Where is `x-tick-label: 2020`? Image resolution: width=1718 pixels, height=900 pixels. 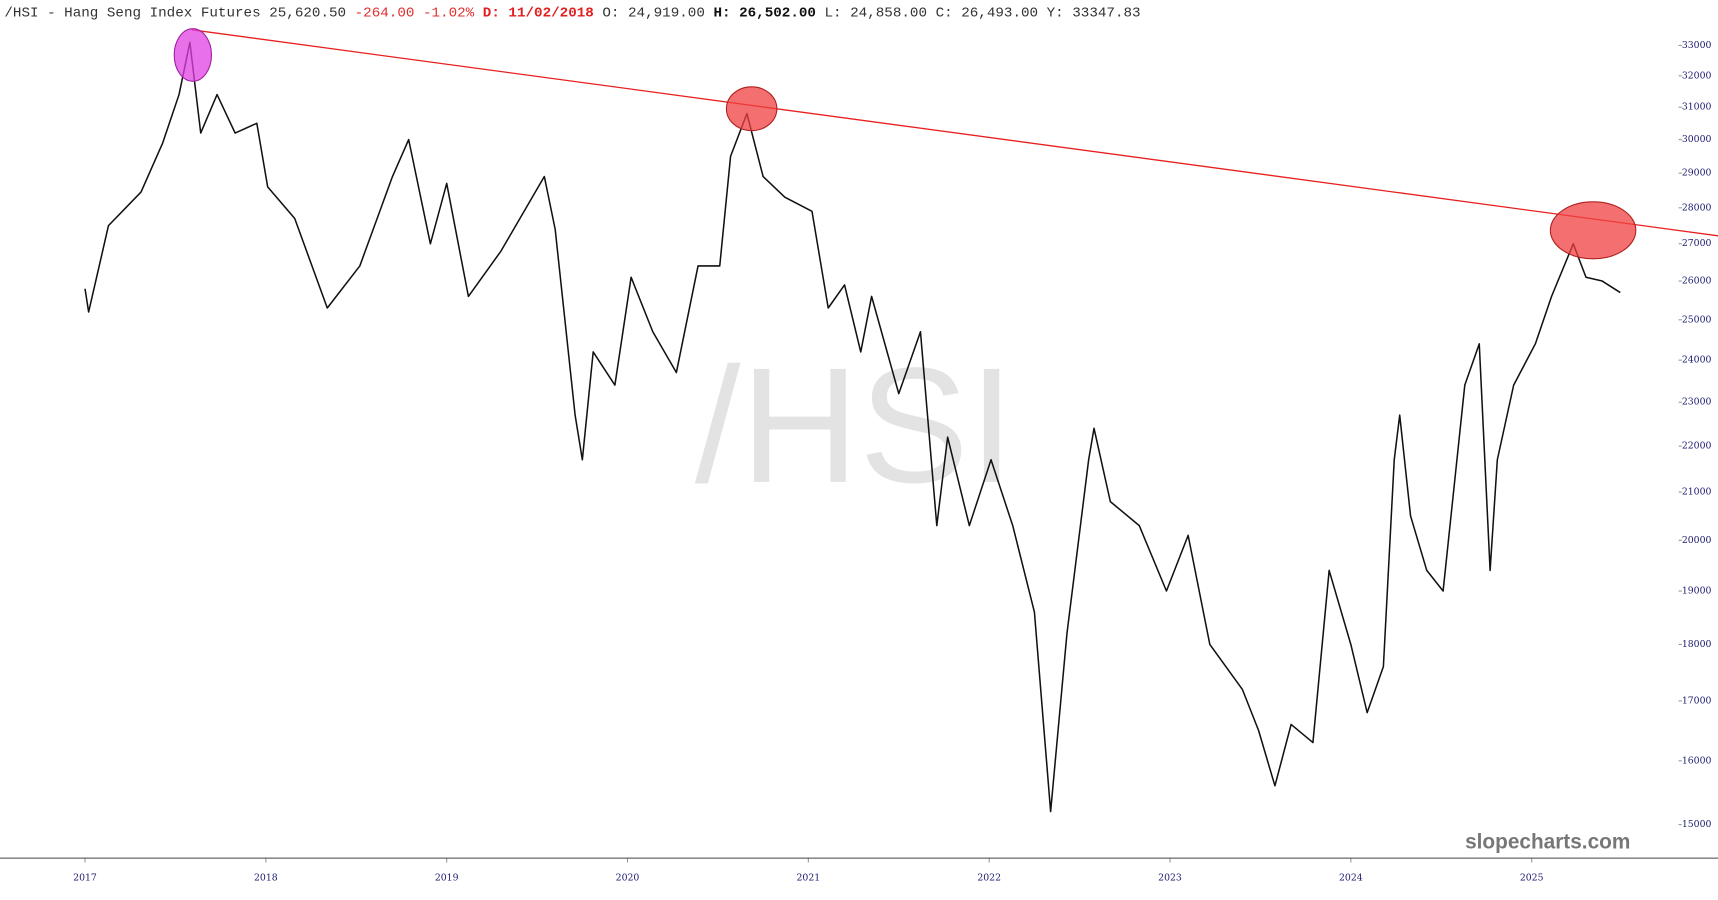
x-tick-label: 2020 is located at coordinates (628, 877).